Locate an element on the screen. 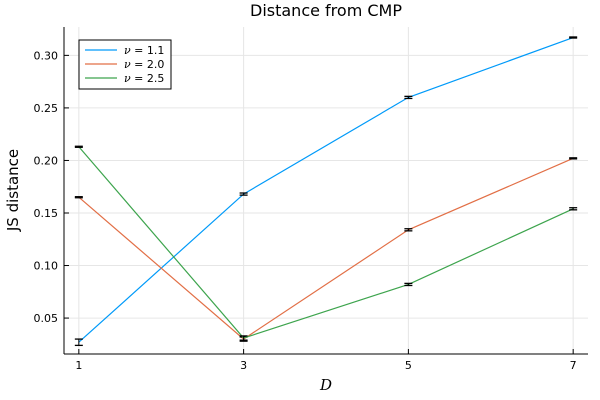 This screenshot has width=600, height=400. legend-item-1: ν = 1.1 is located at coordinates (124, 50).